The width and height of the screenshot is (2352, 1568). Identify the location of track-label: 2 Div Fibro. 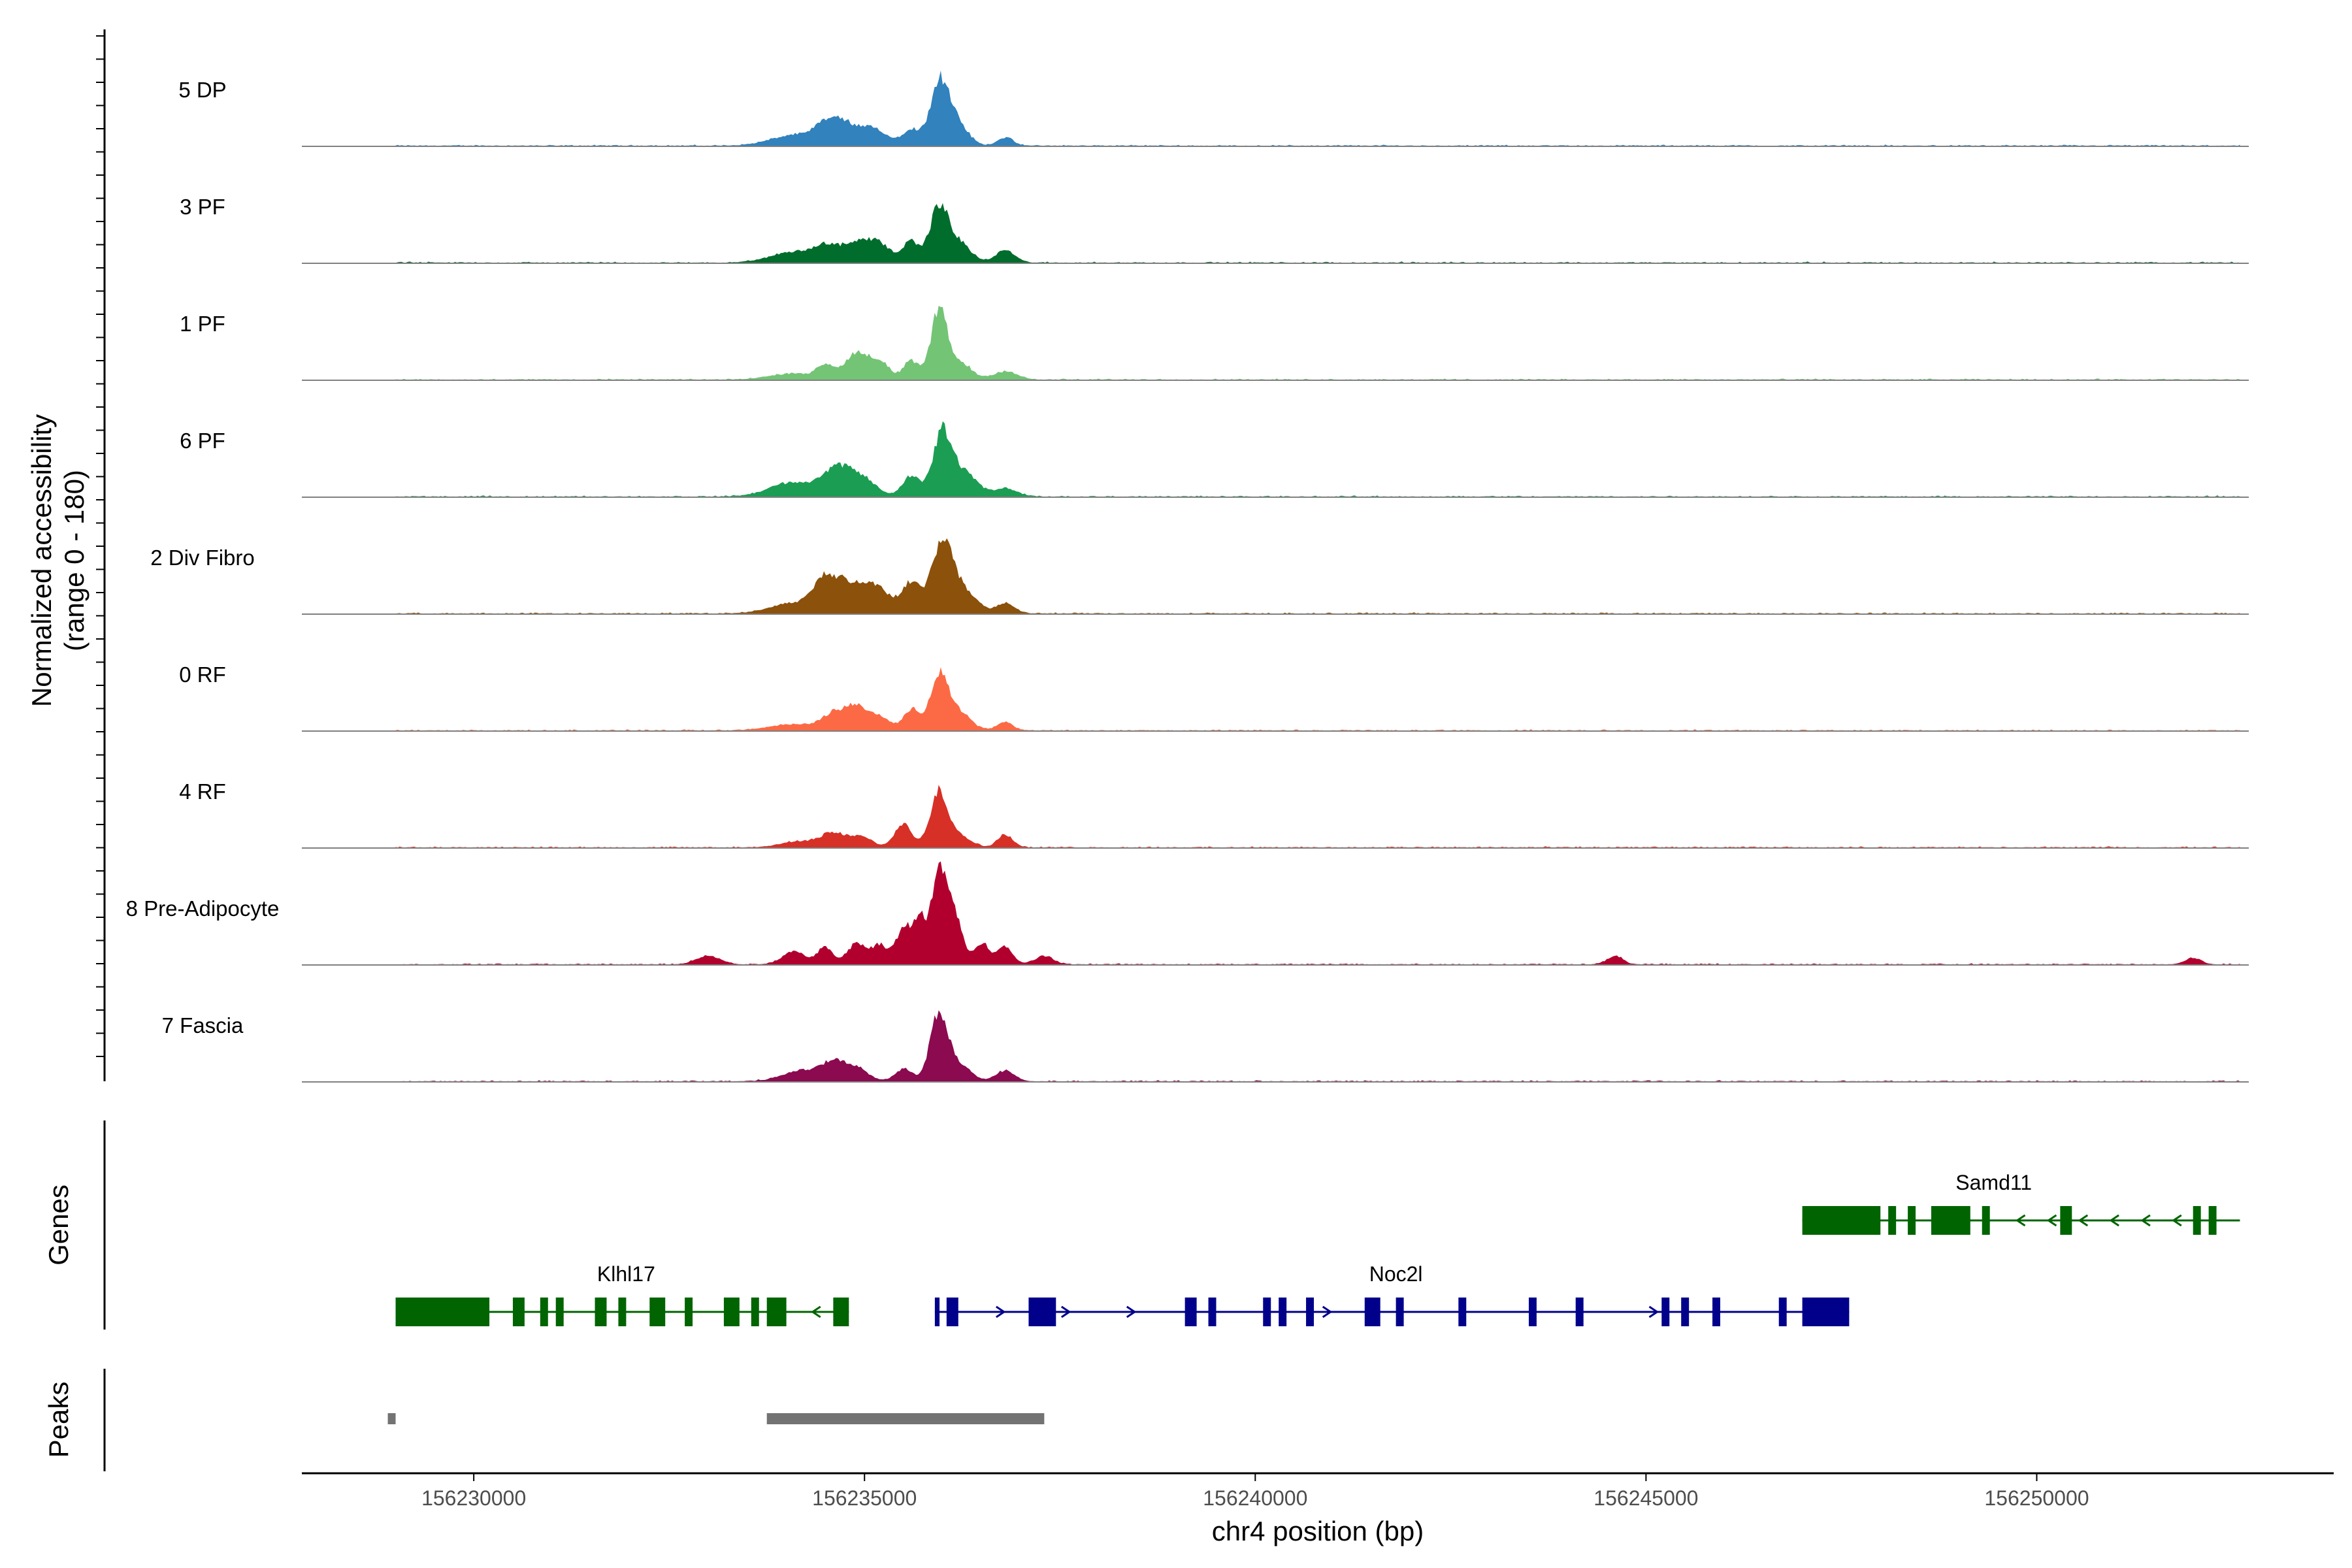
(202, 558).